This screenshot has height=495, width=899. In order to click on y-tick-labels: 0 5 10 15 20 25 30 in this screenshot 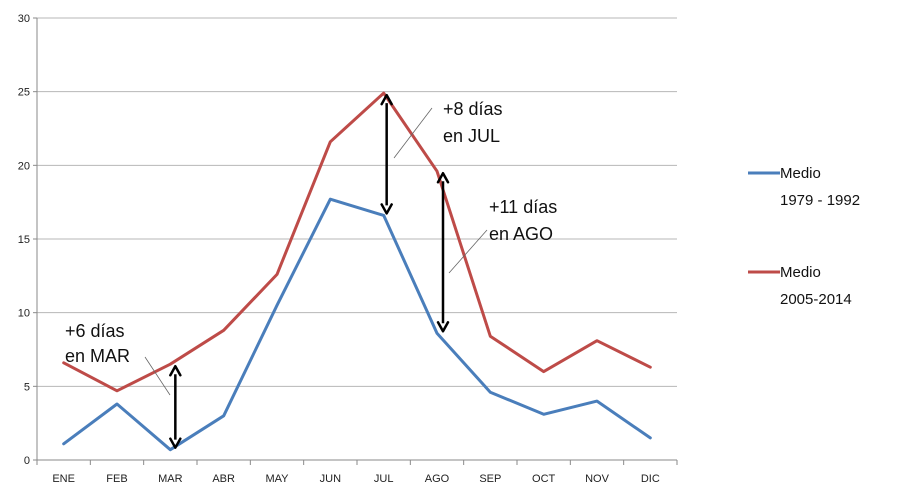, I will do `click(24, 240)`.